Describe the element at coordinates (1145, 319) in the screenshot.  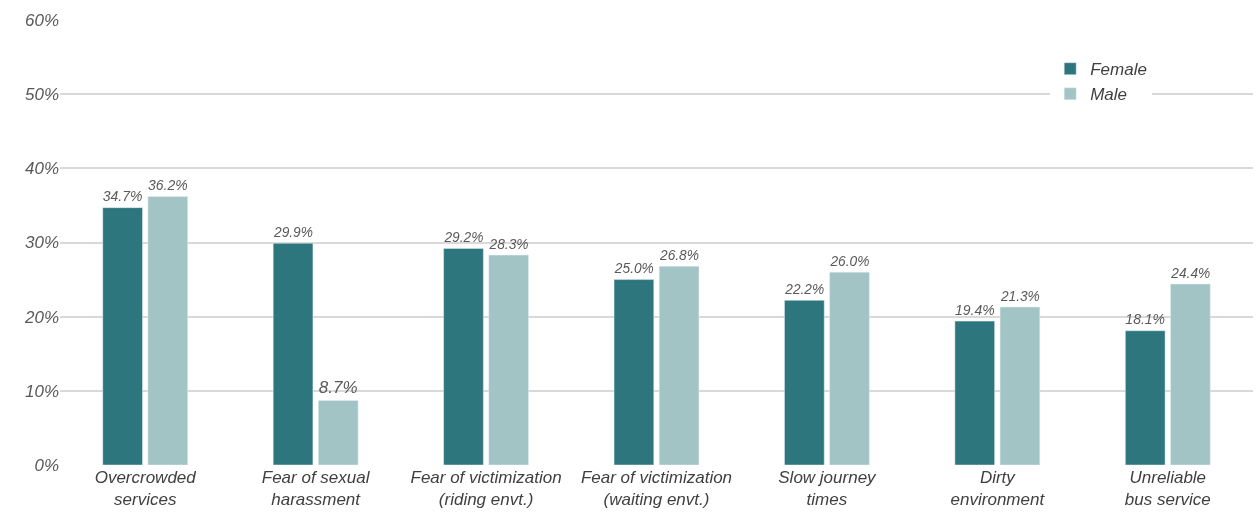
I see `data-label: 18.1%` at that location.